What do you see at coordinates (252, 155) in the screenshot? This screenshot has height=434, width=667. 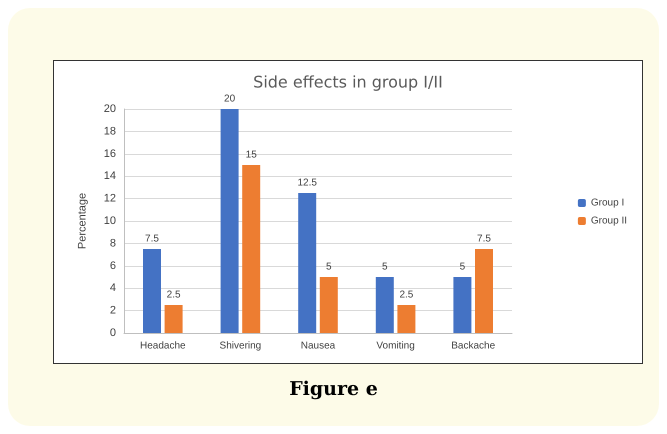 I see `data-label: 15` at bounding box center [252, 155].